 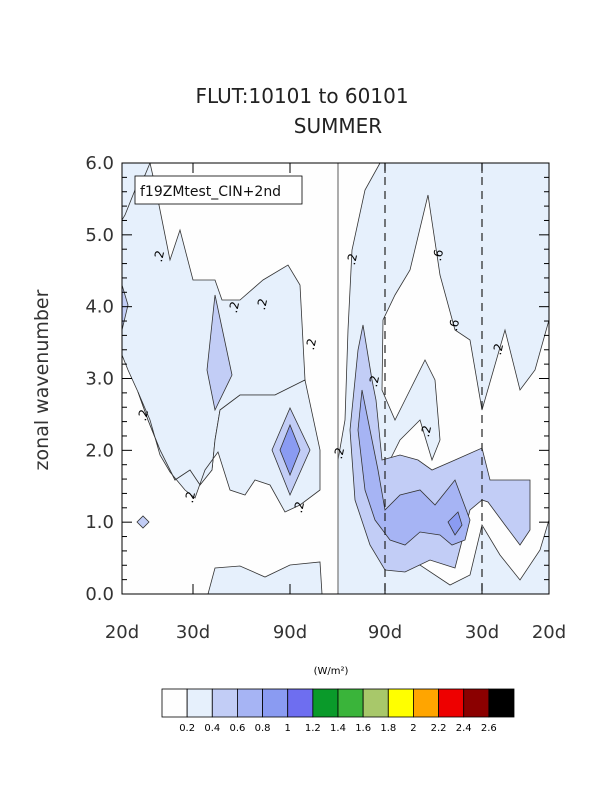 I want to click on colorbar: 0.2 0.4 0.6 0.8 1 1.2 1.4 1.6 1.8 2 2.2 2.4 2.6, so click(x=338, y=711).